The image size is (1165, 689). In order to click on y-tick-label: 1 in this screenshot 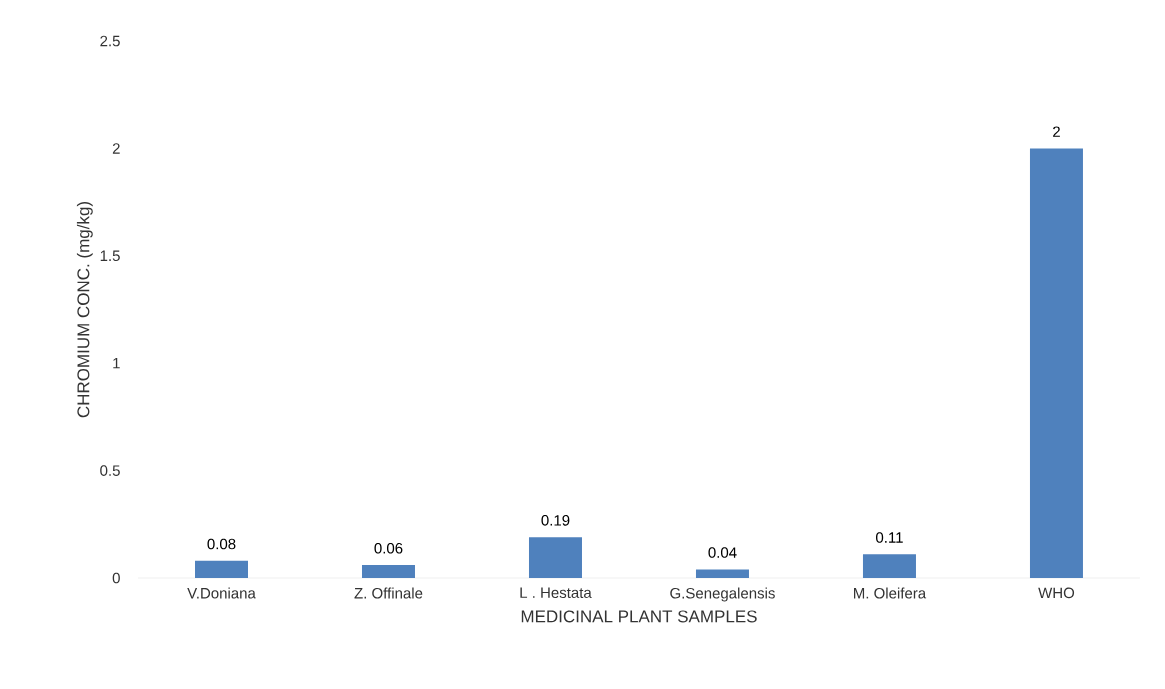, I will do `click(116, 363)`.